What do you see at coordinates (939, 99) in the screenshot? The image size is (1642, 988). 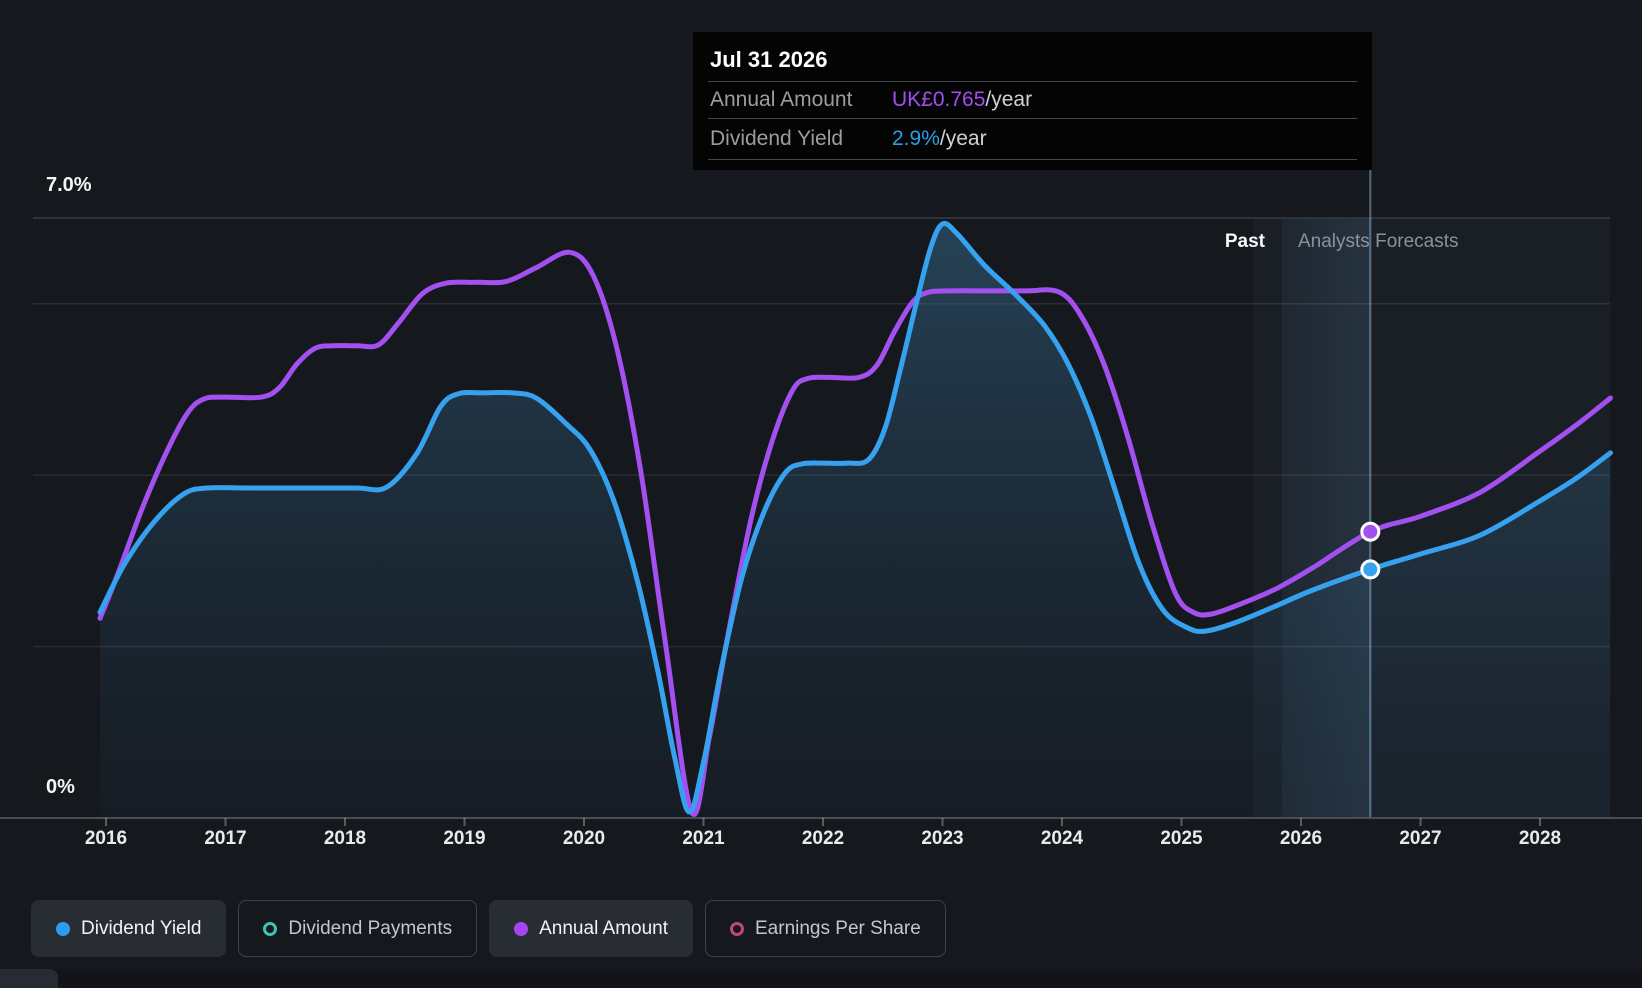 I see `tooltip-value: UK£0.765` at bounding box center [939, 99].